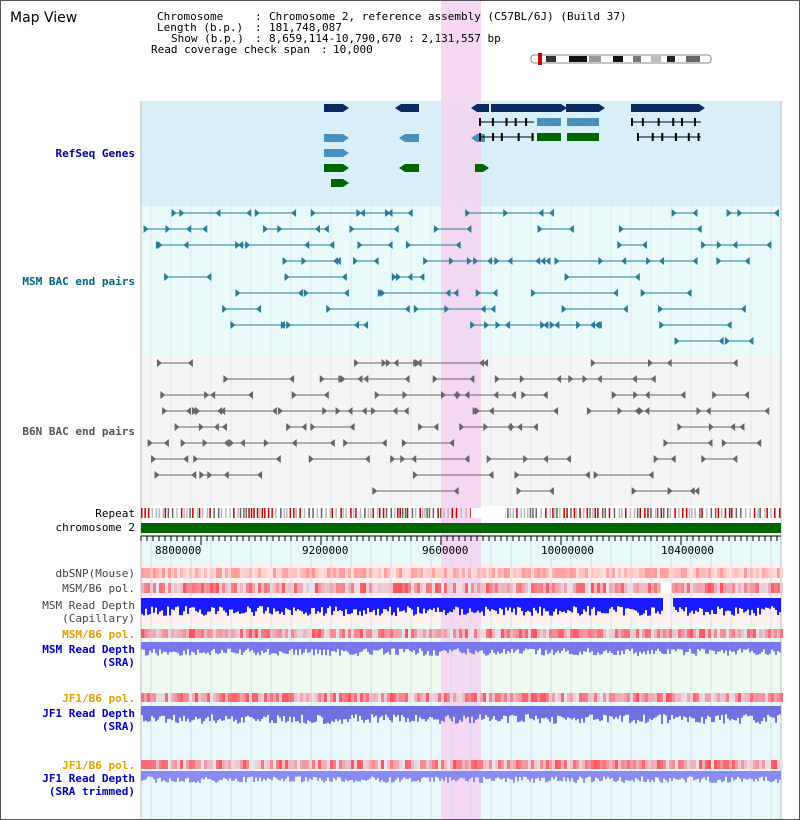  What do you see at coordinates (98, 634) in the screenshot?
I see `track-label-msm-b6-pol-2: MSM/B6 pol.` at bounding box center [98, 634].